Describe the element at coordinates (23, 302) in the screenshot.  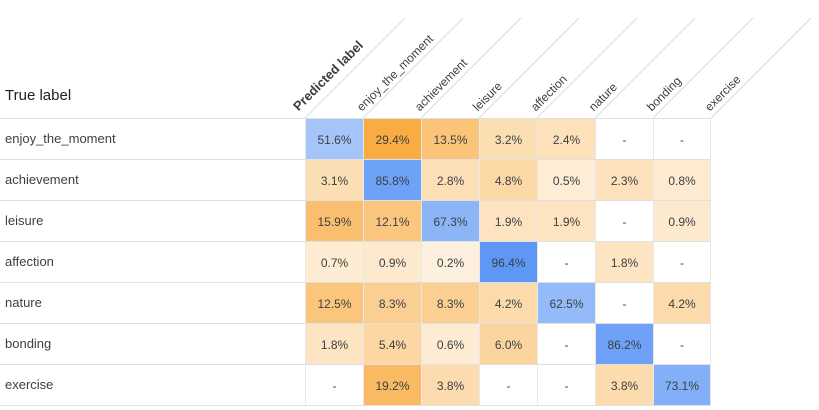
I see `row-label: nature` at that location.